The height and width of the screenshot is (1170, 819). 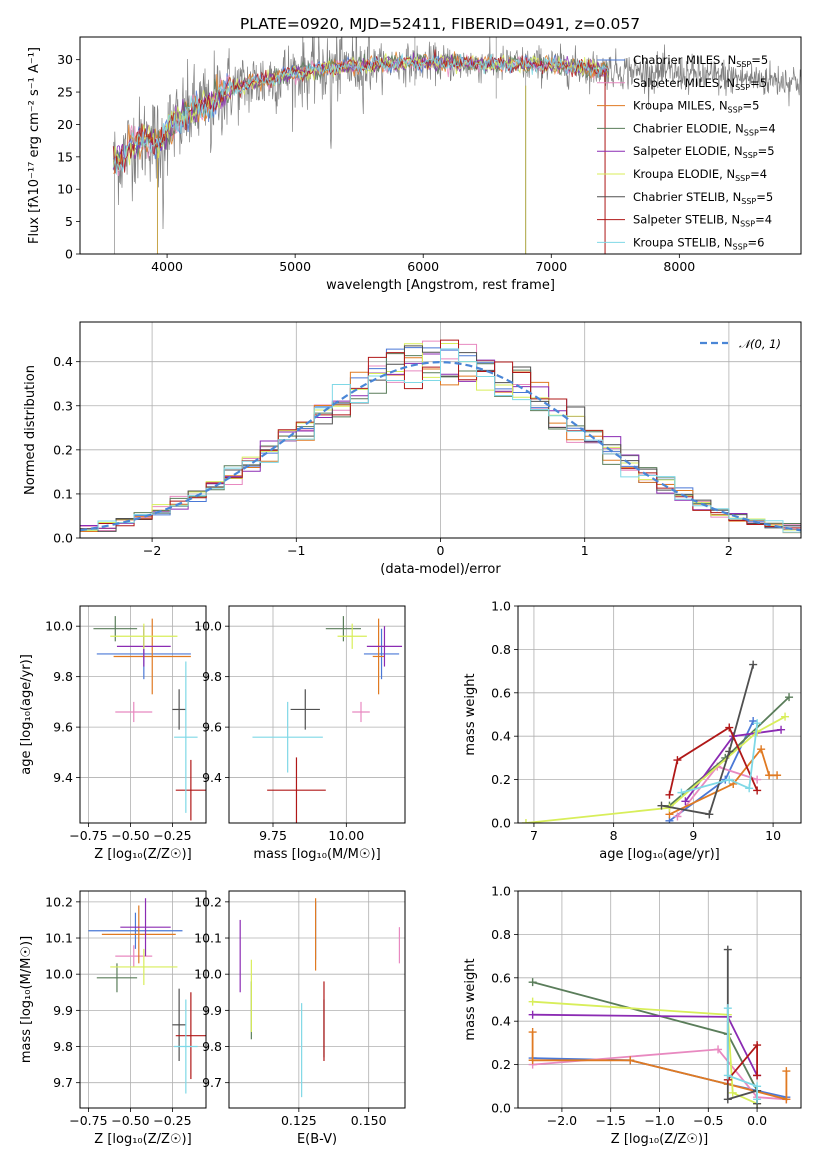 I want to click on y-tick-label: 1.0, so click(x=501, y=606).